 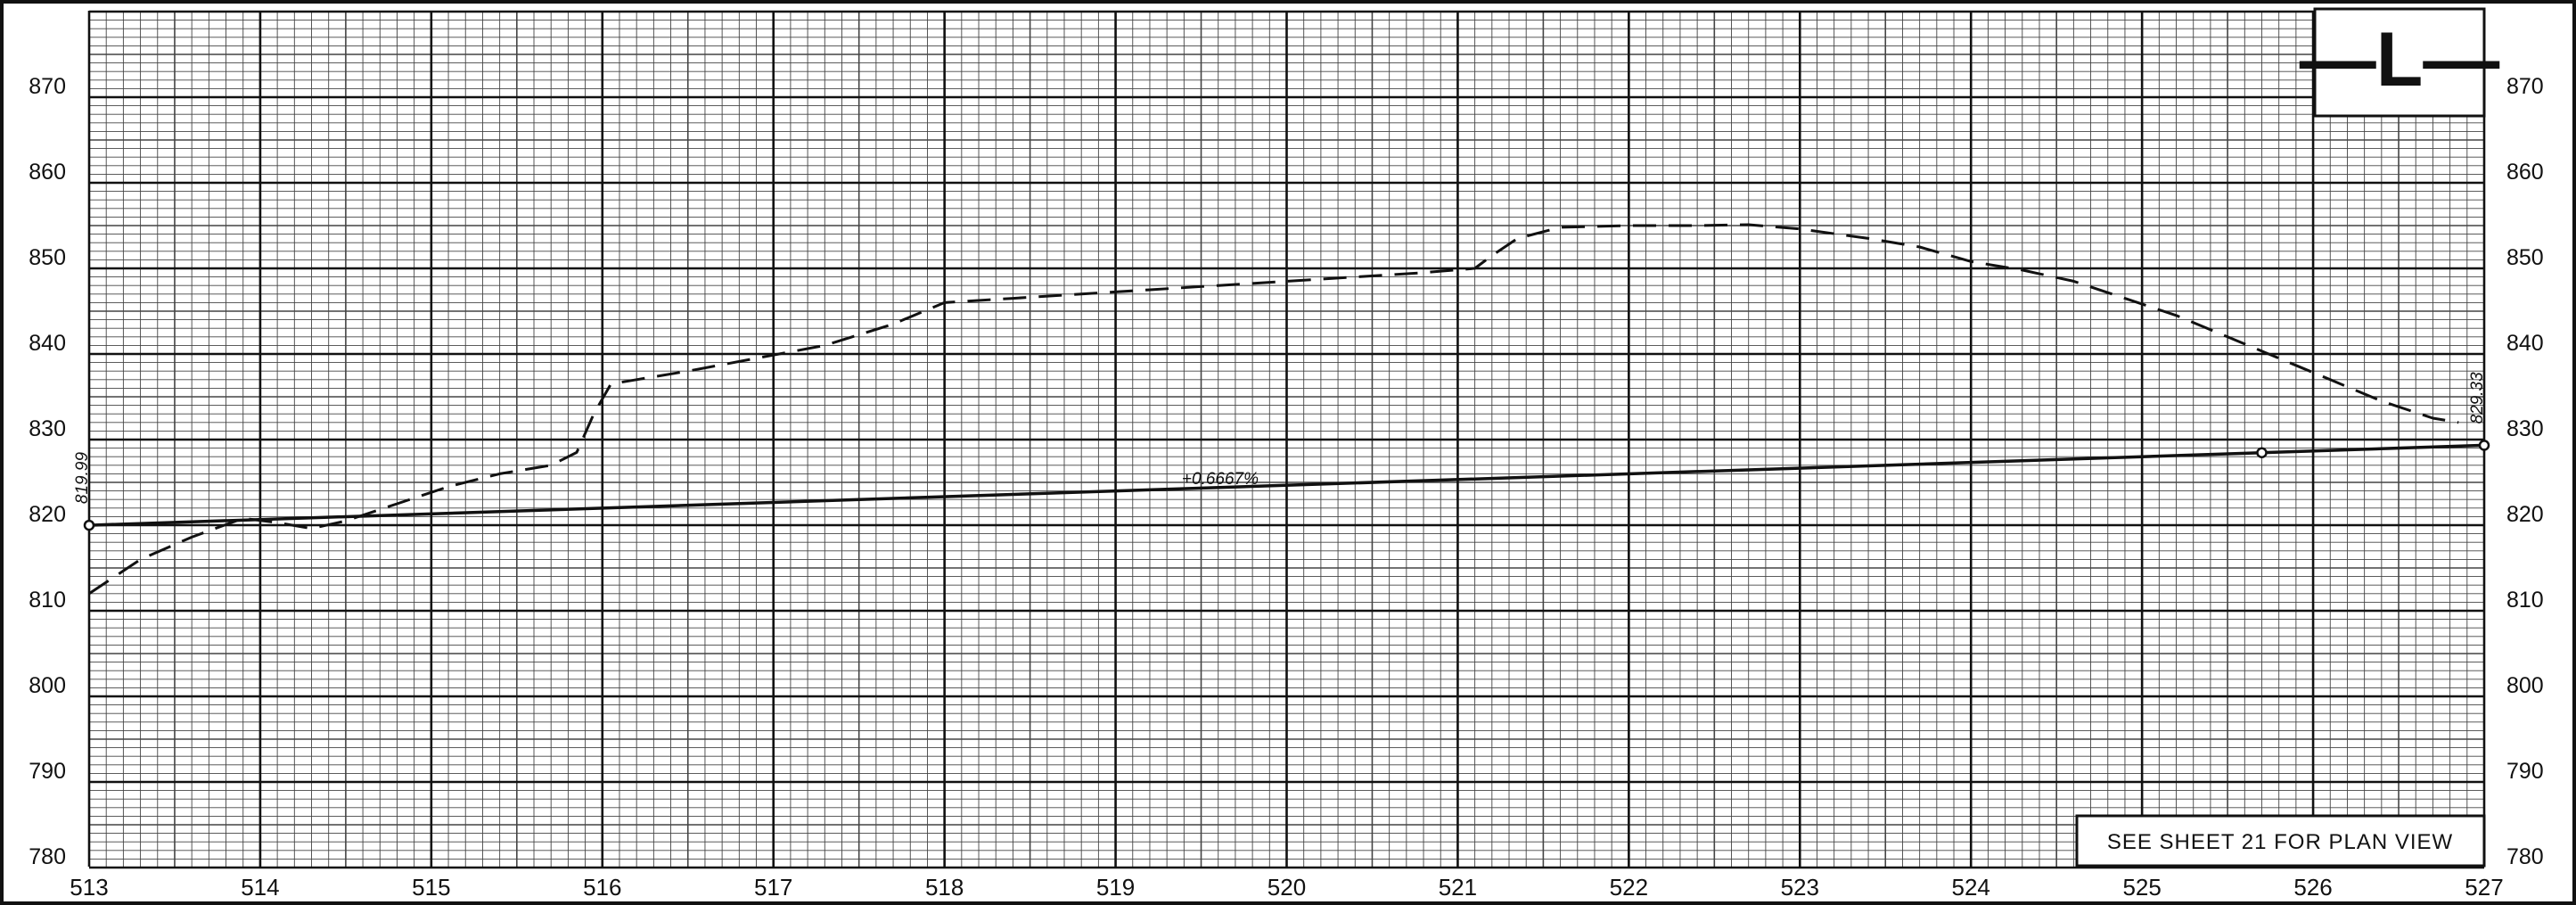 What do you see at coordinates (1221, 479) in the screenshot?
I see `grade-percent-label: +0.6667%` at bounding box center [1221, 479].